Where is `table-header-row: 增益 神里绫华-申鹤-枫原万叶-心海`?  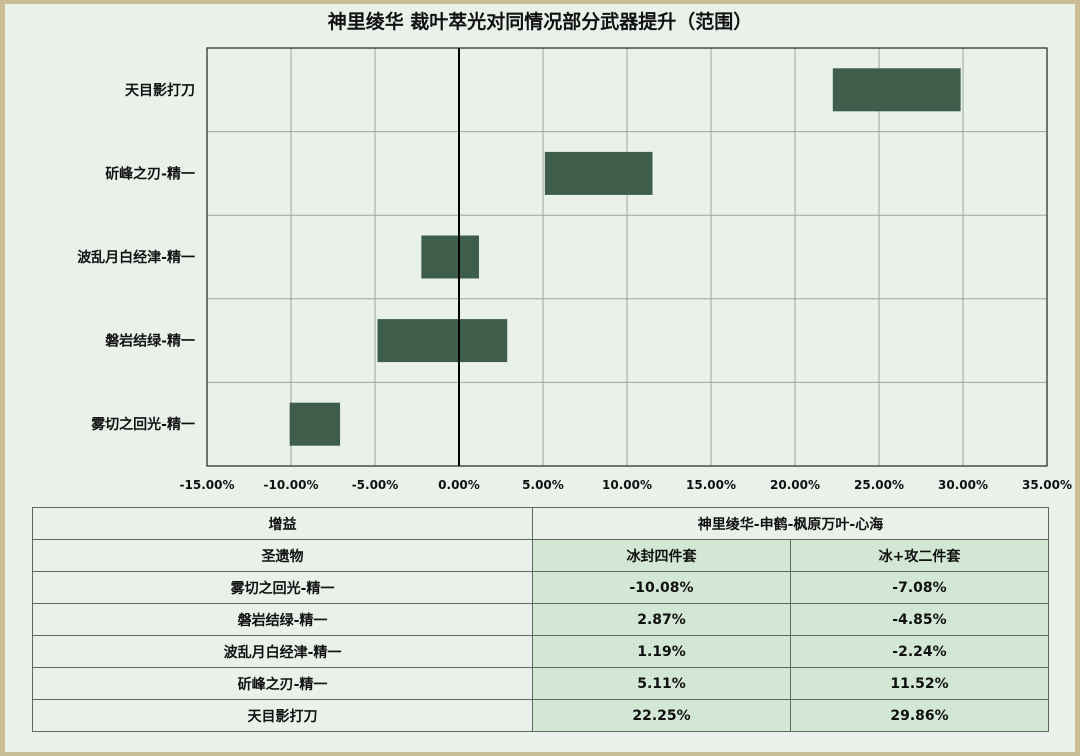
table-header-row: 增益 神里绫华-申鹤-枫原万叶-心海 is located at coordinates (540, 523).